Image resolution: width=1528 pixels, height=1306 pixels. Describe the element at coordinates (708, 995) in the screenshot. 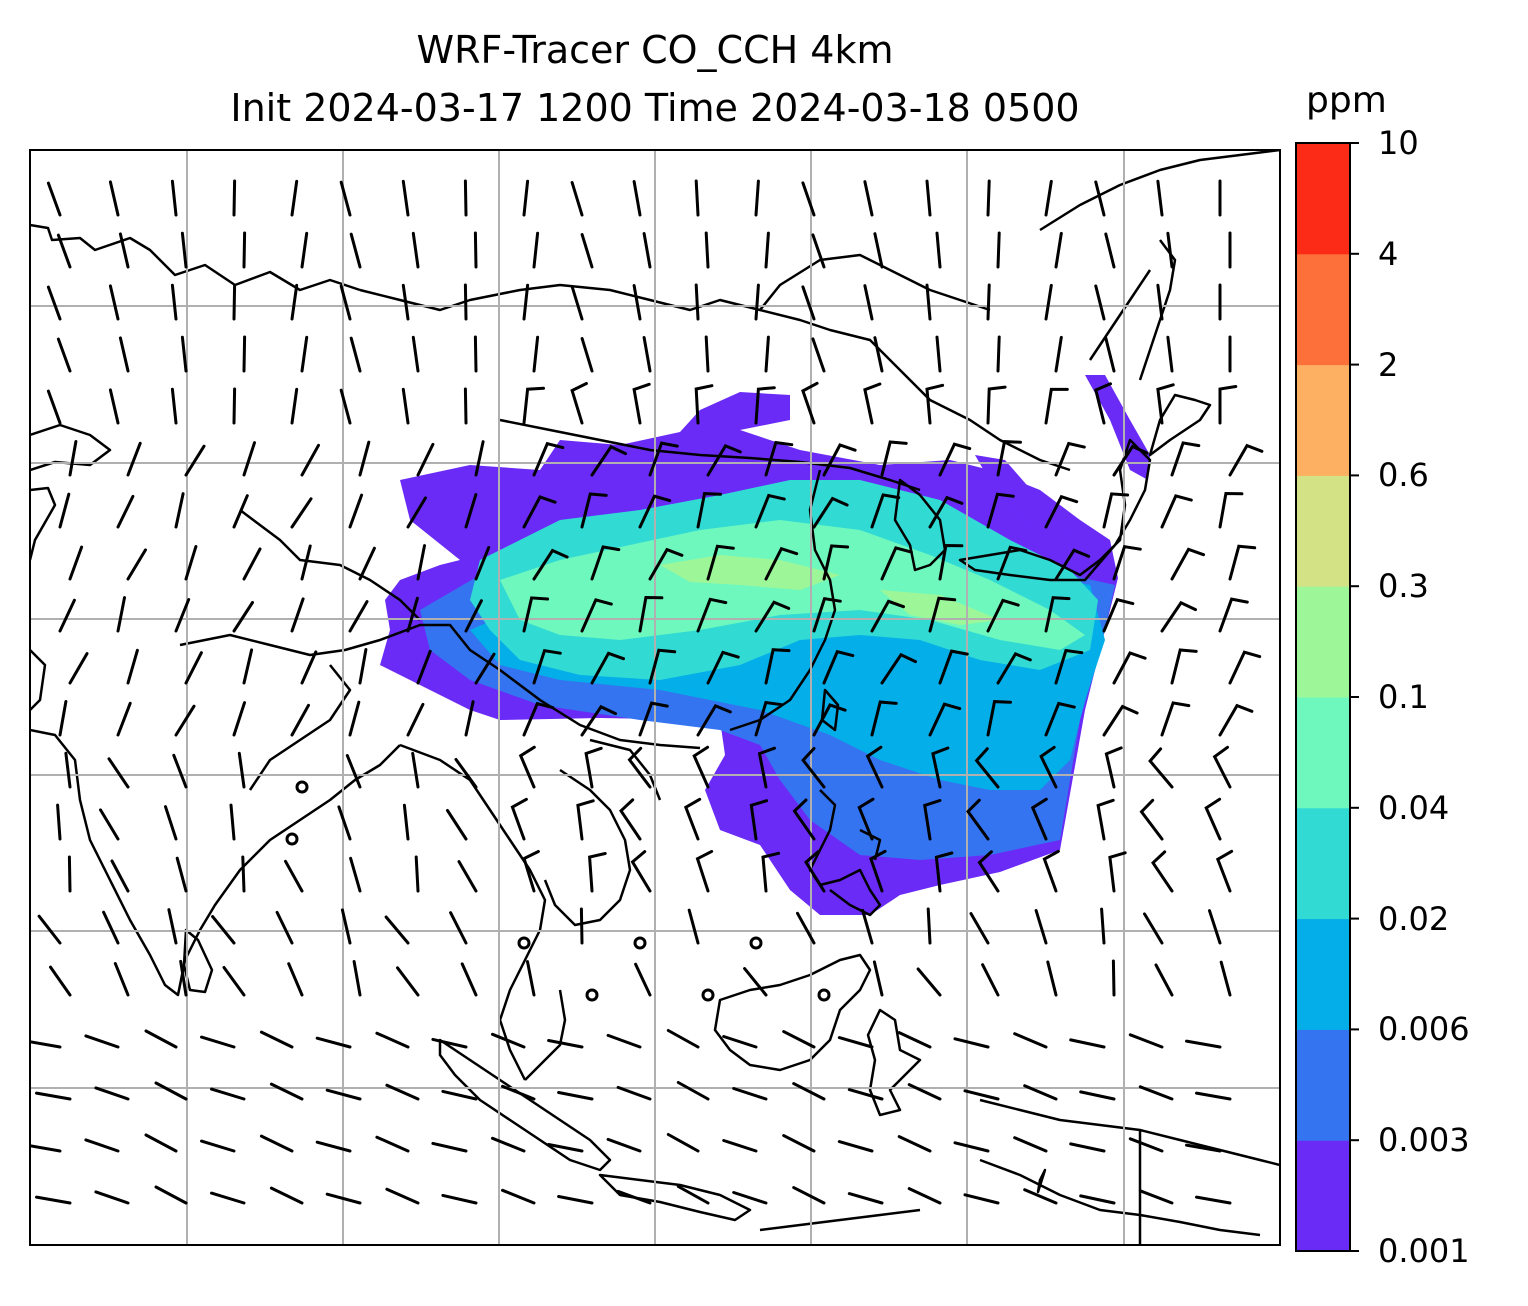

I see `calm-wind-circle` at that location.